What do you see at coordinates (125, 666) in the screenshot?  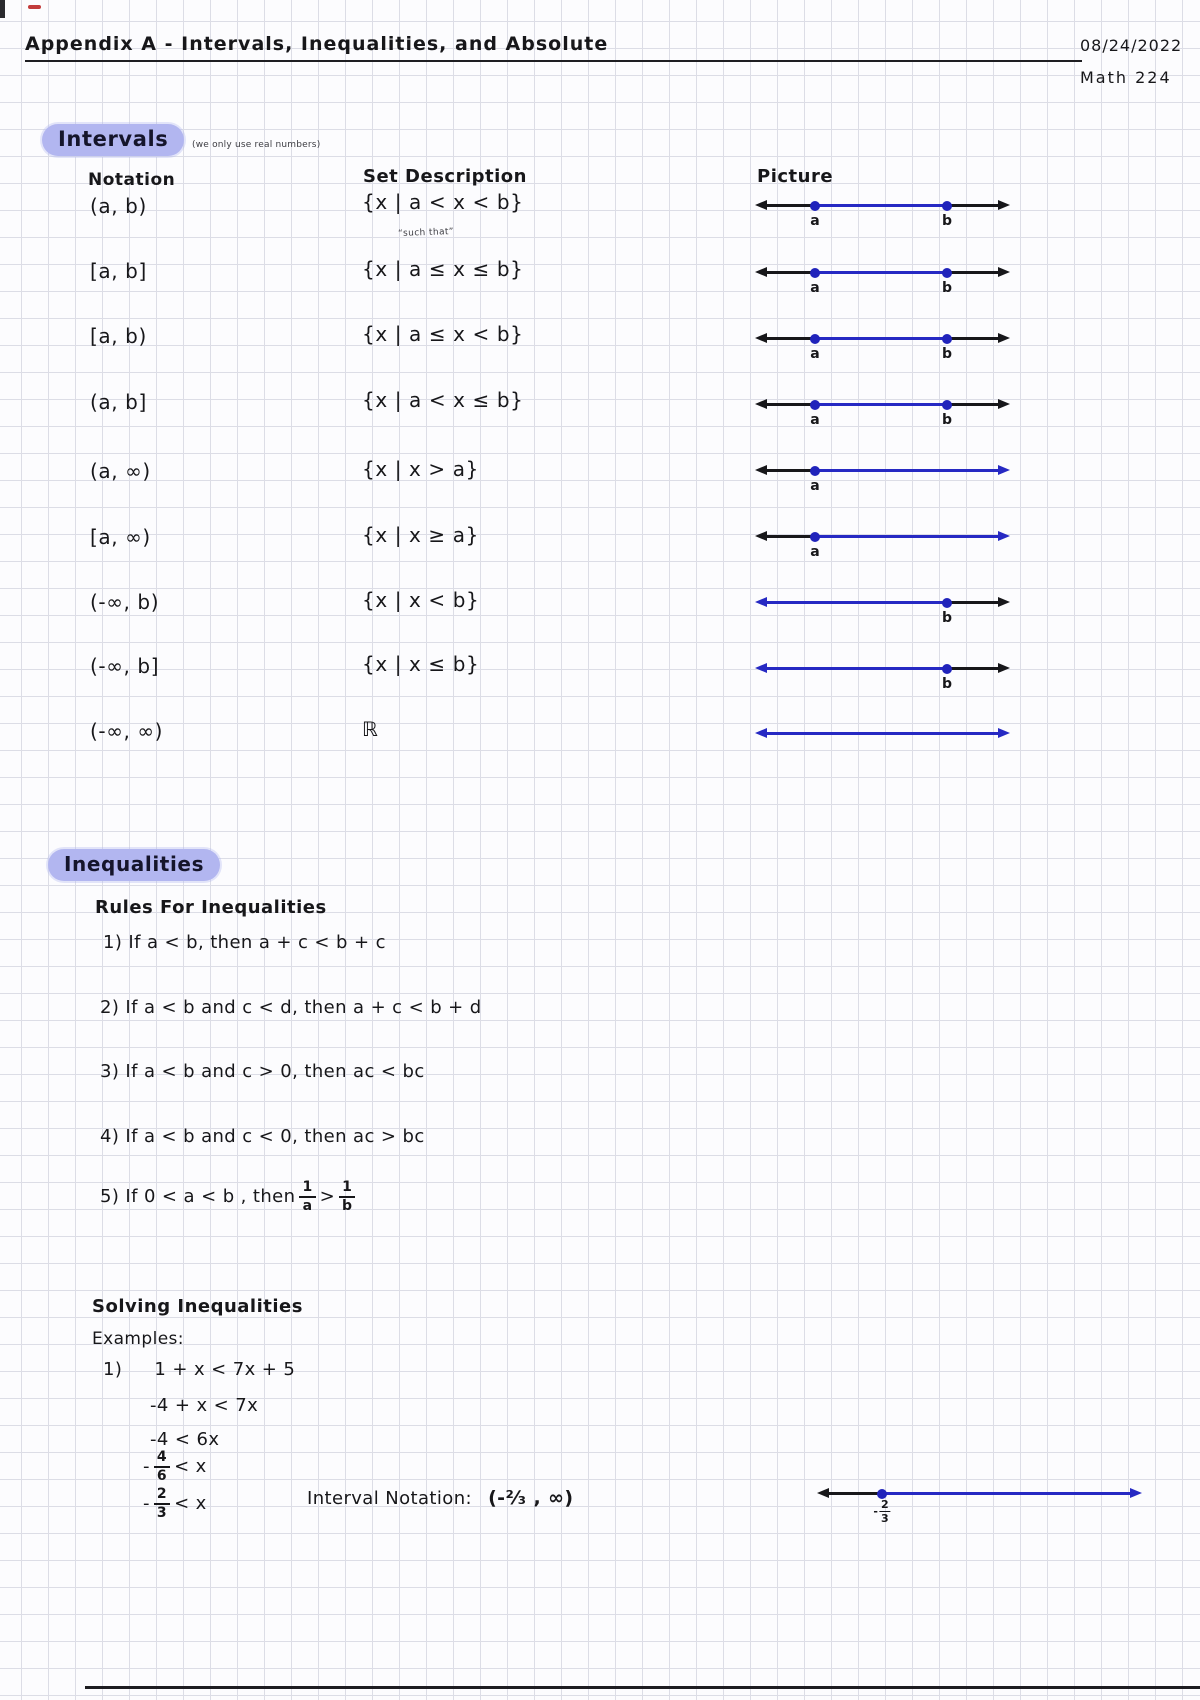 I see `interval-notation: (-∞, b]` at bounding box center [125, 666].